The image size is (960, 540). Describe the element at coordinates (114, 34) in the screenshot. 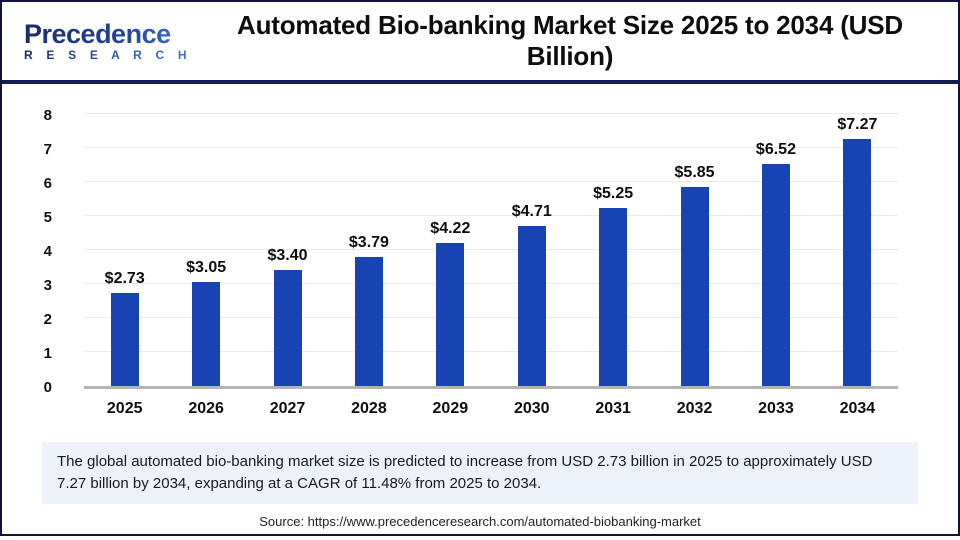

I see `logo-wordmark: Precedence` at that location.